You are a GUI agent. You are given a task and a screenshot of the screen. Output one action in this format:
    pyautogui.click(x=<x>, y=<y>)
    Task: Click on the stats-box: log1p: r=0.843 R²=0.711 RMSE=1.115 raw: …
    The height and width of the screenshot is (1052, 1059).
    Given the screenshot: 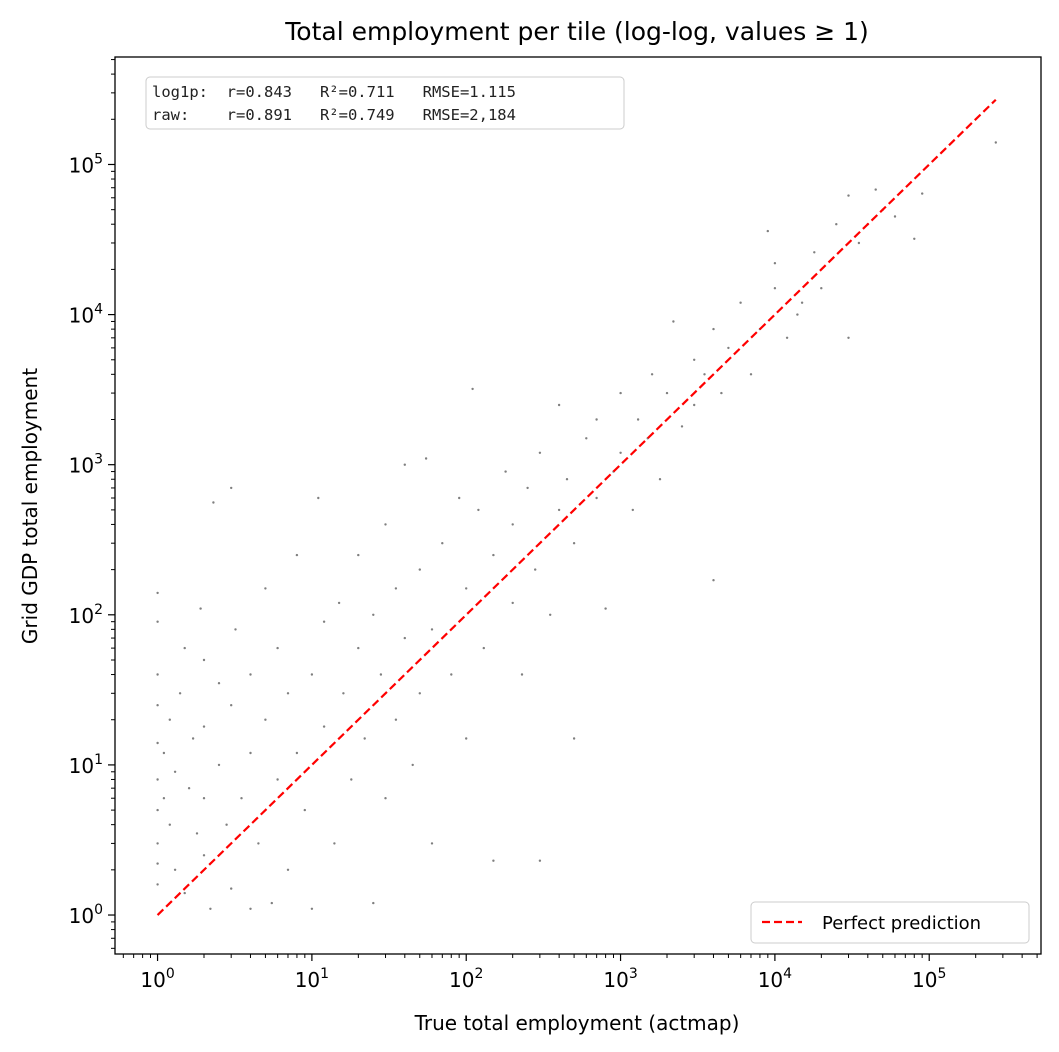 What is the action you would take?
    pyautogui.click(x=385, y=103)
    